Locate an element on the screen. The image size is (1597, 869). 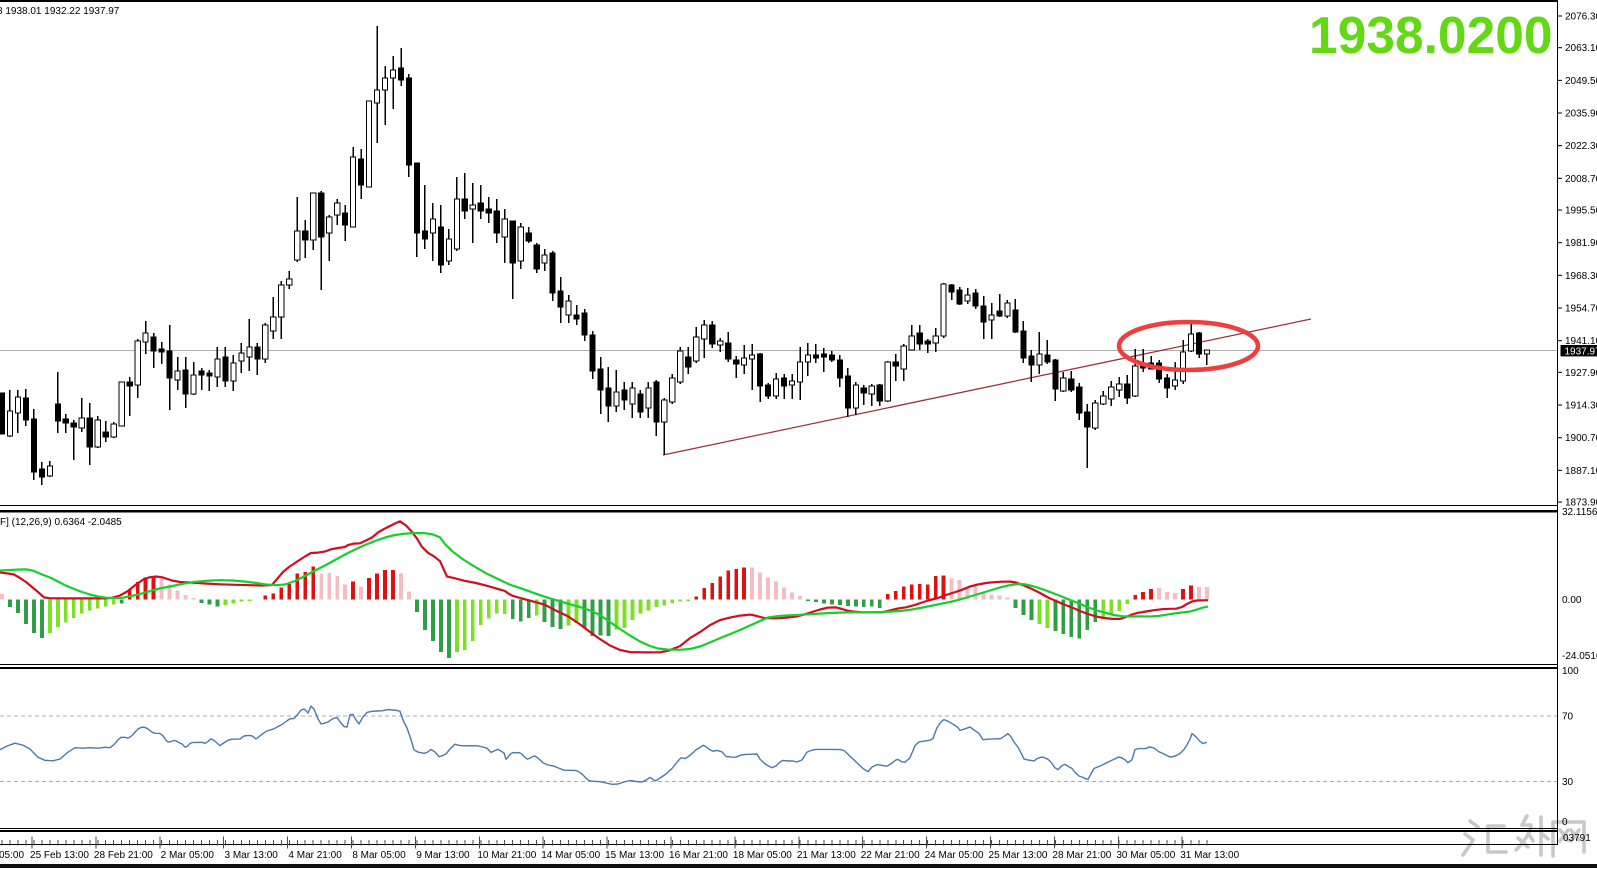
svg-text: 2008.70 is located at coordinates (1581, 179).